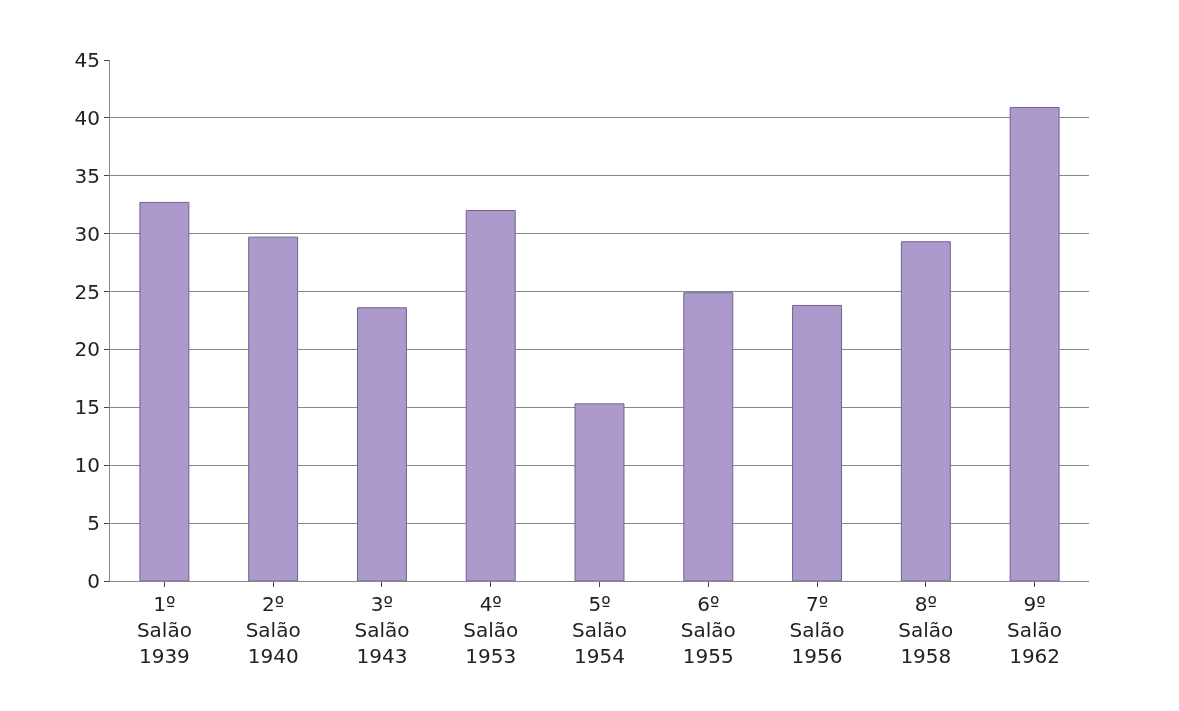  I want to click on y-tick-label: 25, so click(87, 291).